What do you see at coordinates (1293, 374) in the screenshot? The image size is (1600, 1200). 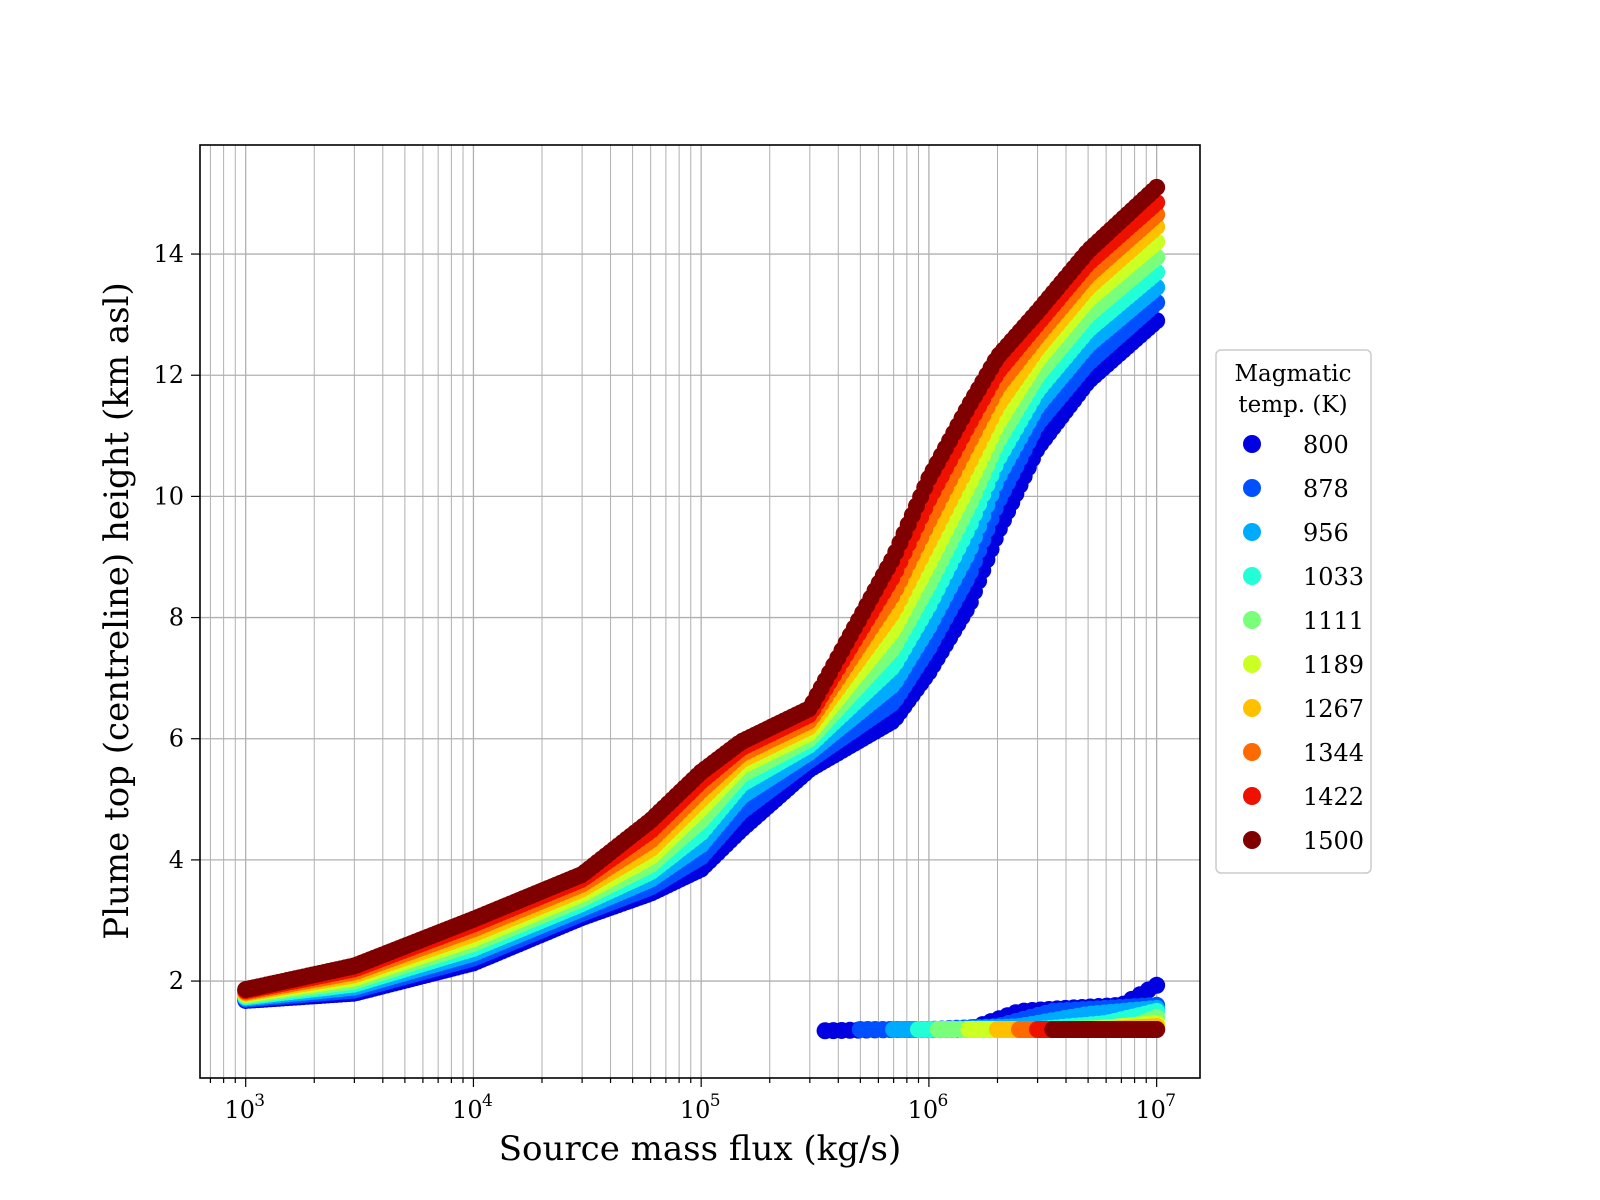 I see `legend-title-line-1: Magmatic` at bounding box center [1293, 374].